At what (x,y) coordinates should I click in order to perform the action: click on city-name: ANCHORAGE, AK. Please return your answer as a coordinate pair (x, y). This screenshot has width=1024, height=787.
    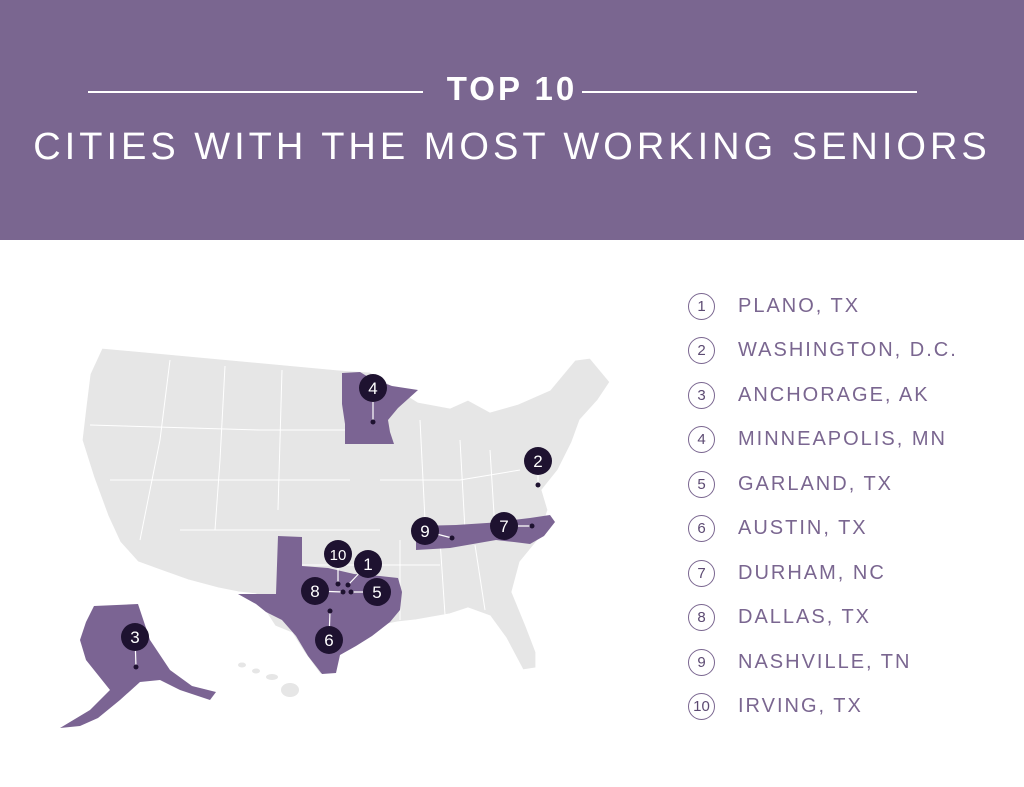
    Looking at the image, I should click on (834, 394).